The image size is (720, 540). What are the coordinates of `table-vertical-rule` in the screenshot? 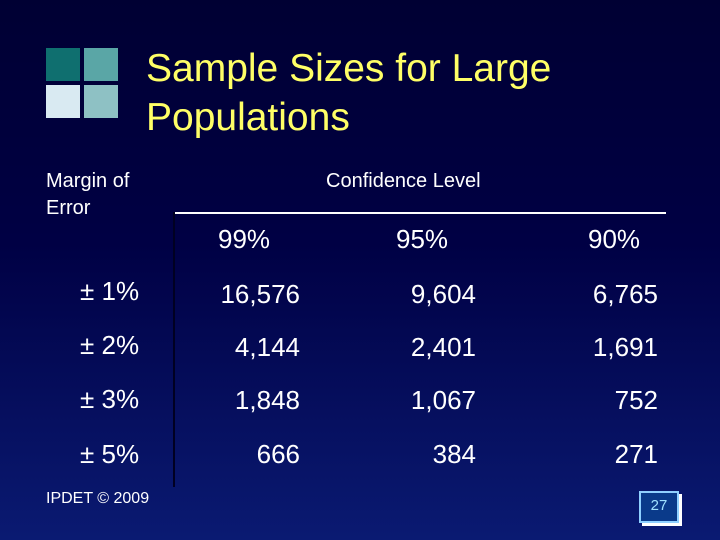 It's located at (174, 349).